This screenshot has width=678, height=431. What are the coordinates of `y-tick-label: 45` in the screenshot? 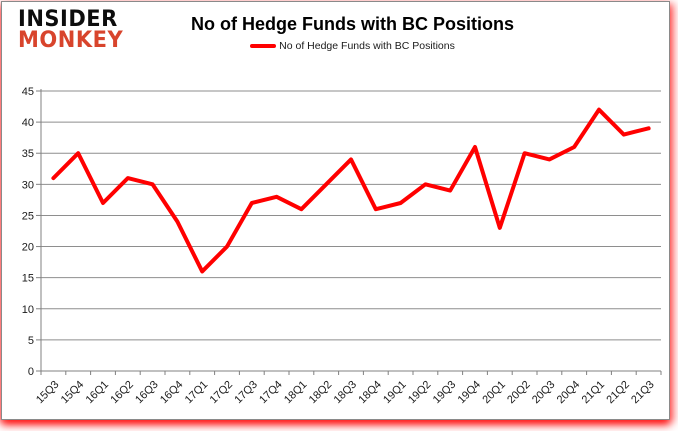 It's located at (28, 92).